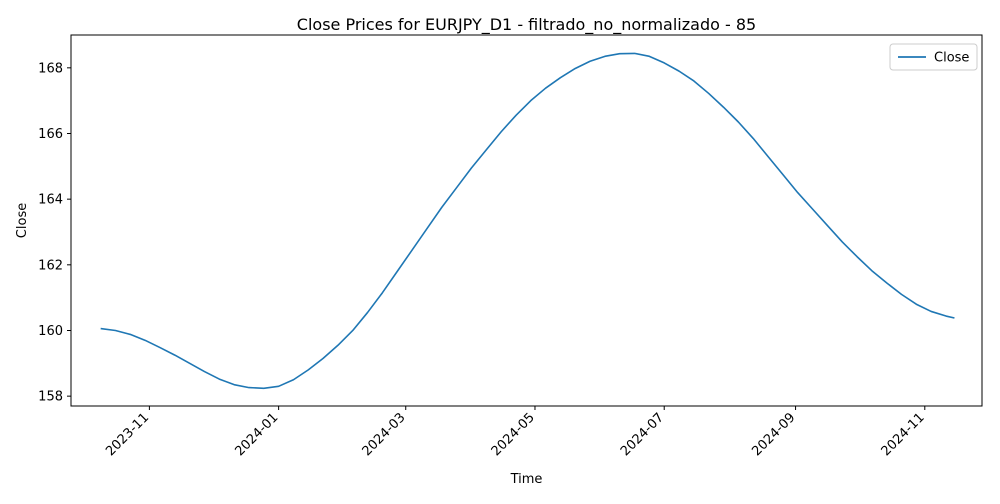 The image size is (1000, 504). What do you see at coordinates (50, 68) in the screenshot?
I see `y-tick-label: 168` at bounding box center [50, 68].